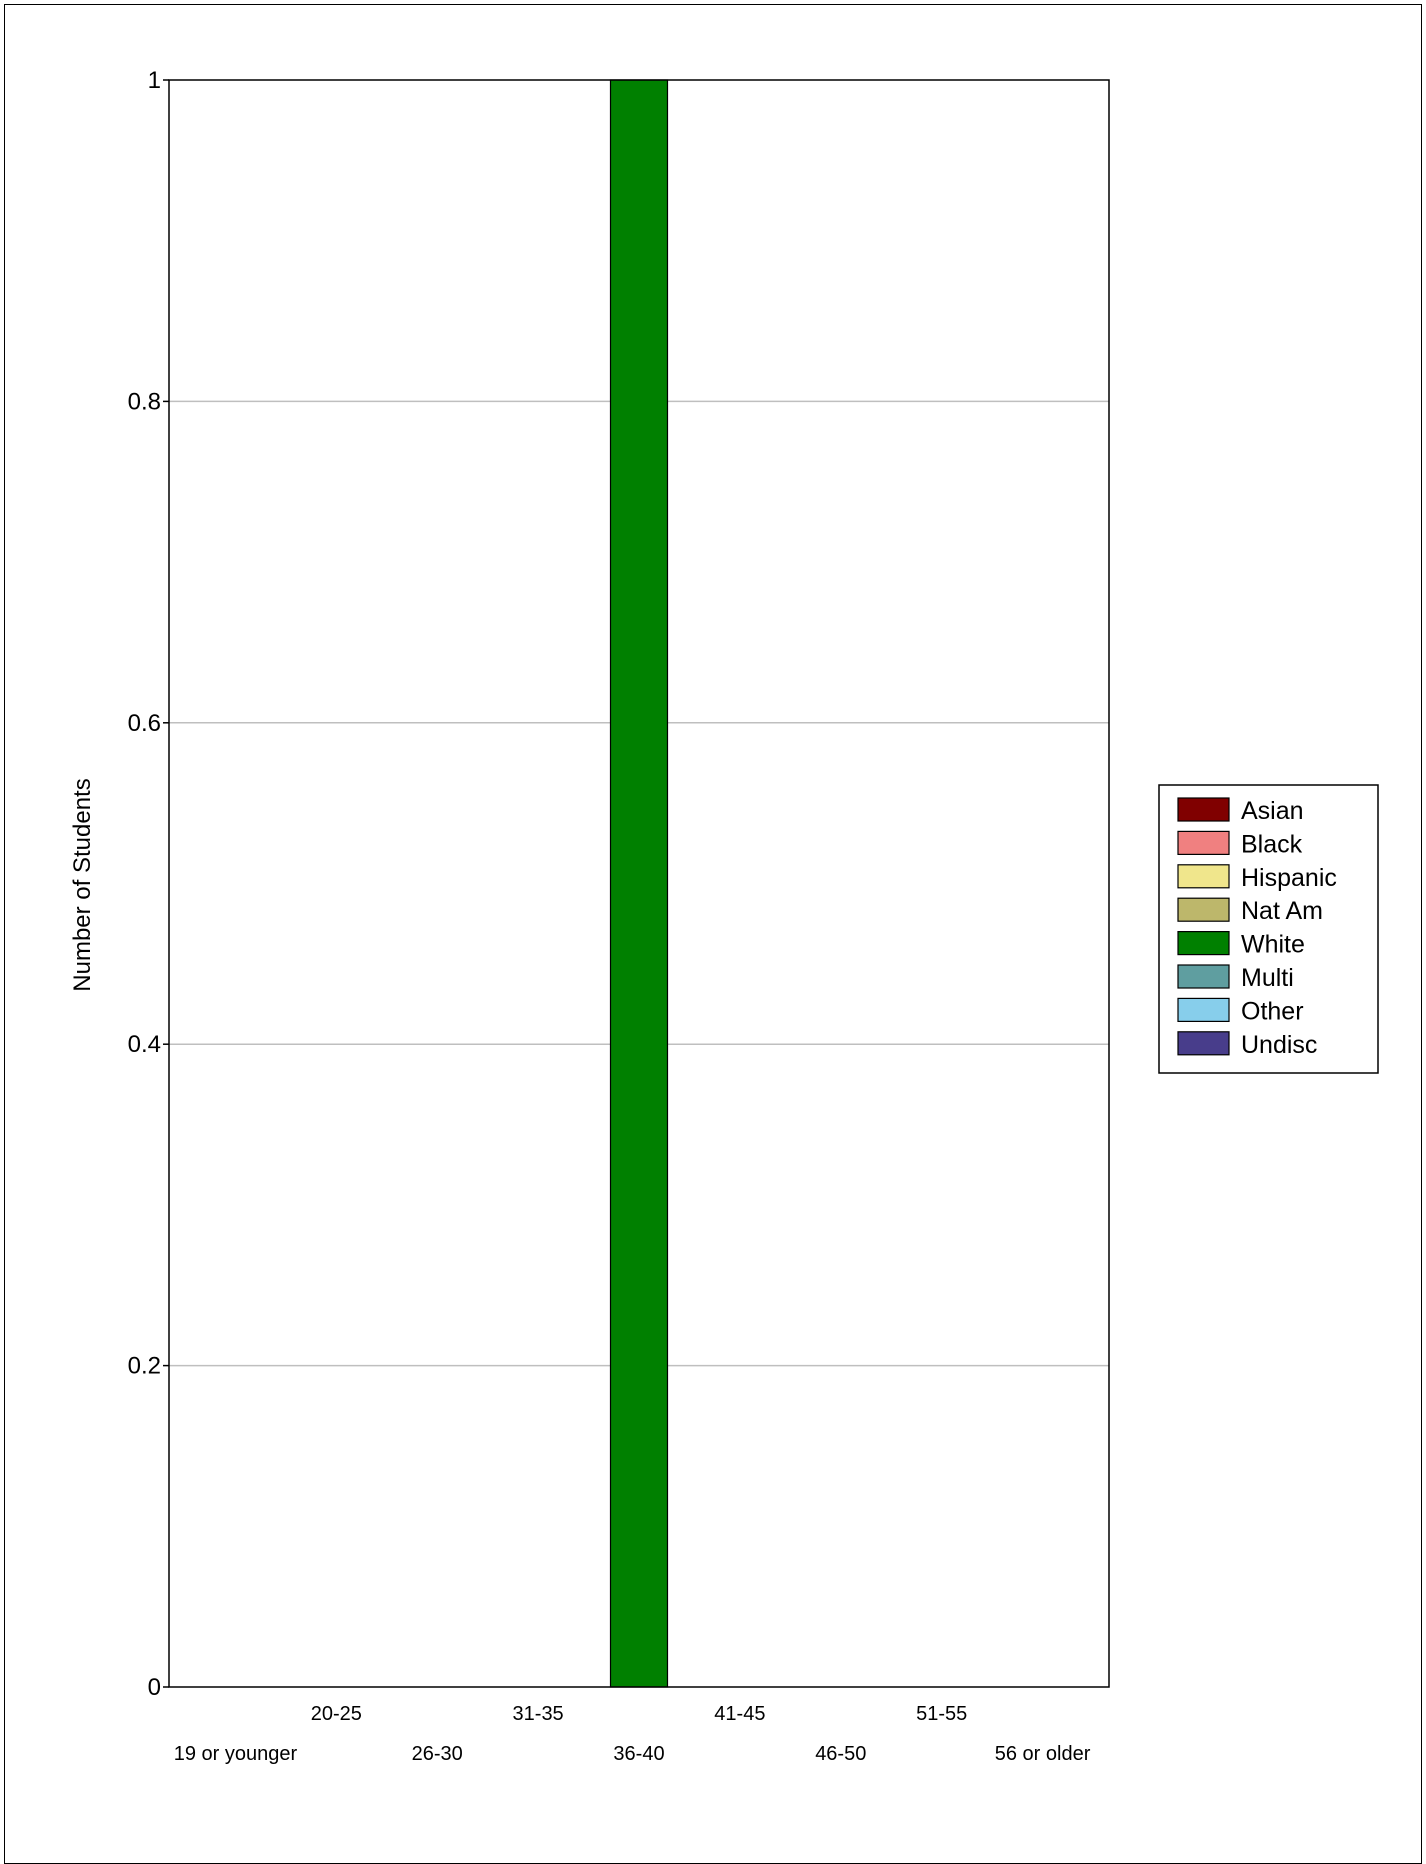 The height and width of the screenshot is (1864, 1426). What do you see at coordinates (1273, 945) in the screenshot?
I see `legend-label: White` at bounding box center [1273, 945].